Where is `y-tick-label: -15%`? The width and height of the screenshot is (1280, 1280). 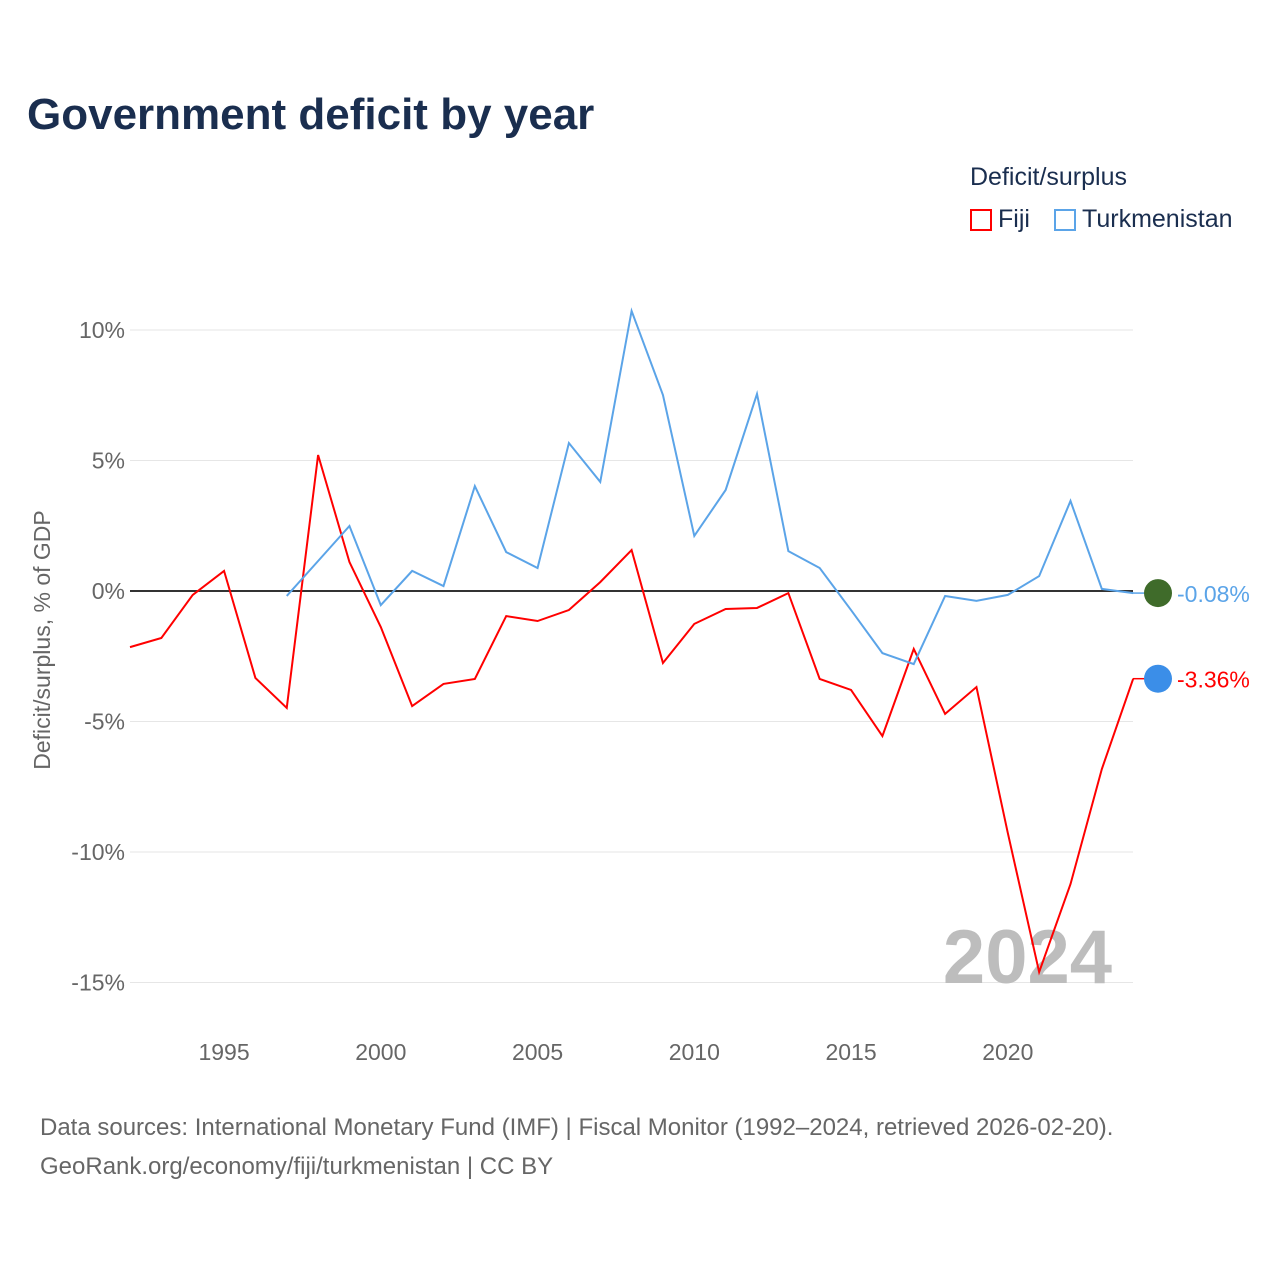 y-tick-label: -15% is located at coordinates (98, 983).